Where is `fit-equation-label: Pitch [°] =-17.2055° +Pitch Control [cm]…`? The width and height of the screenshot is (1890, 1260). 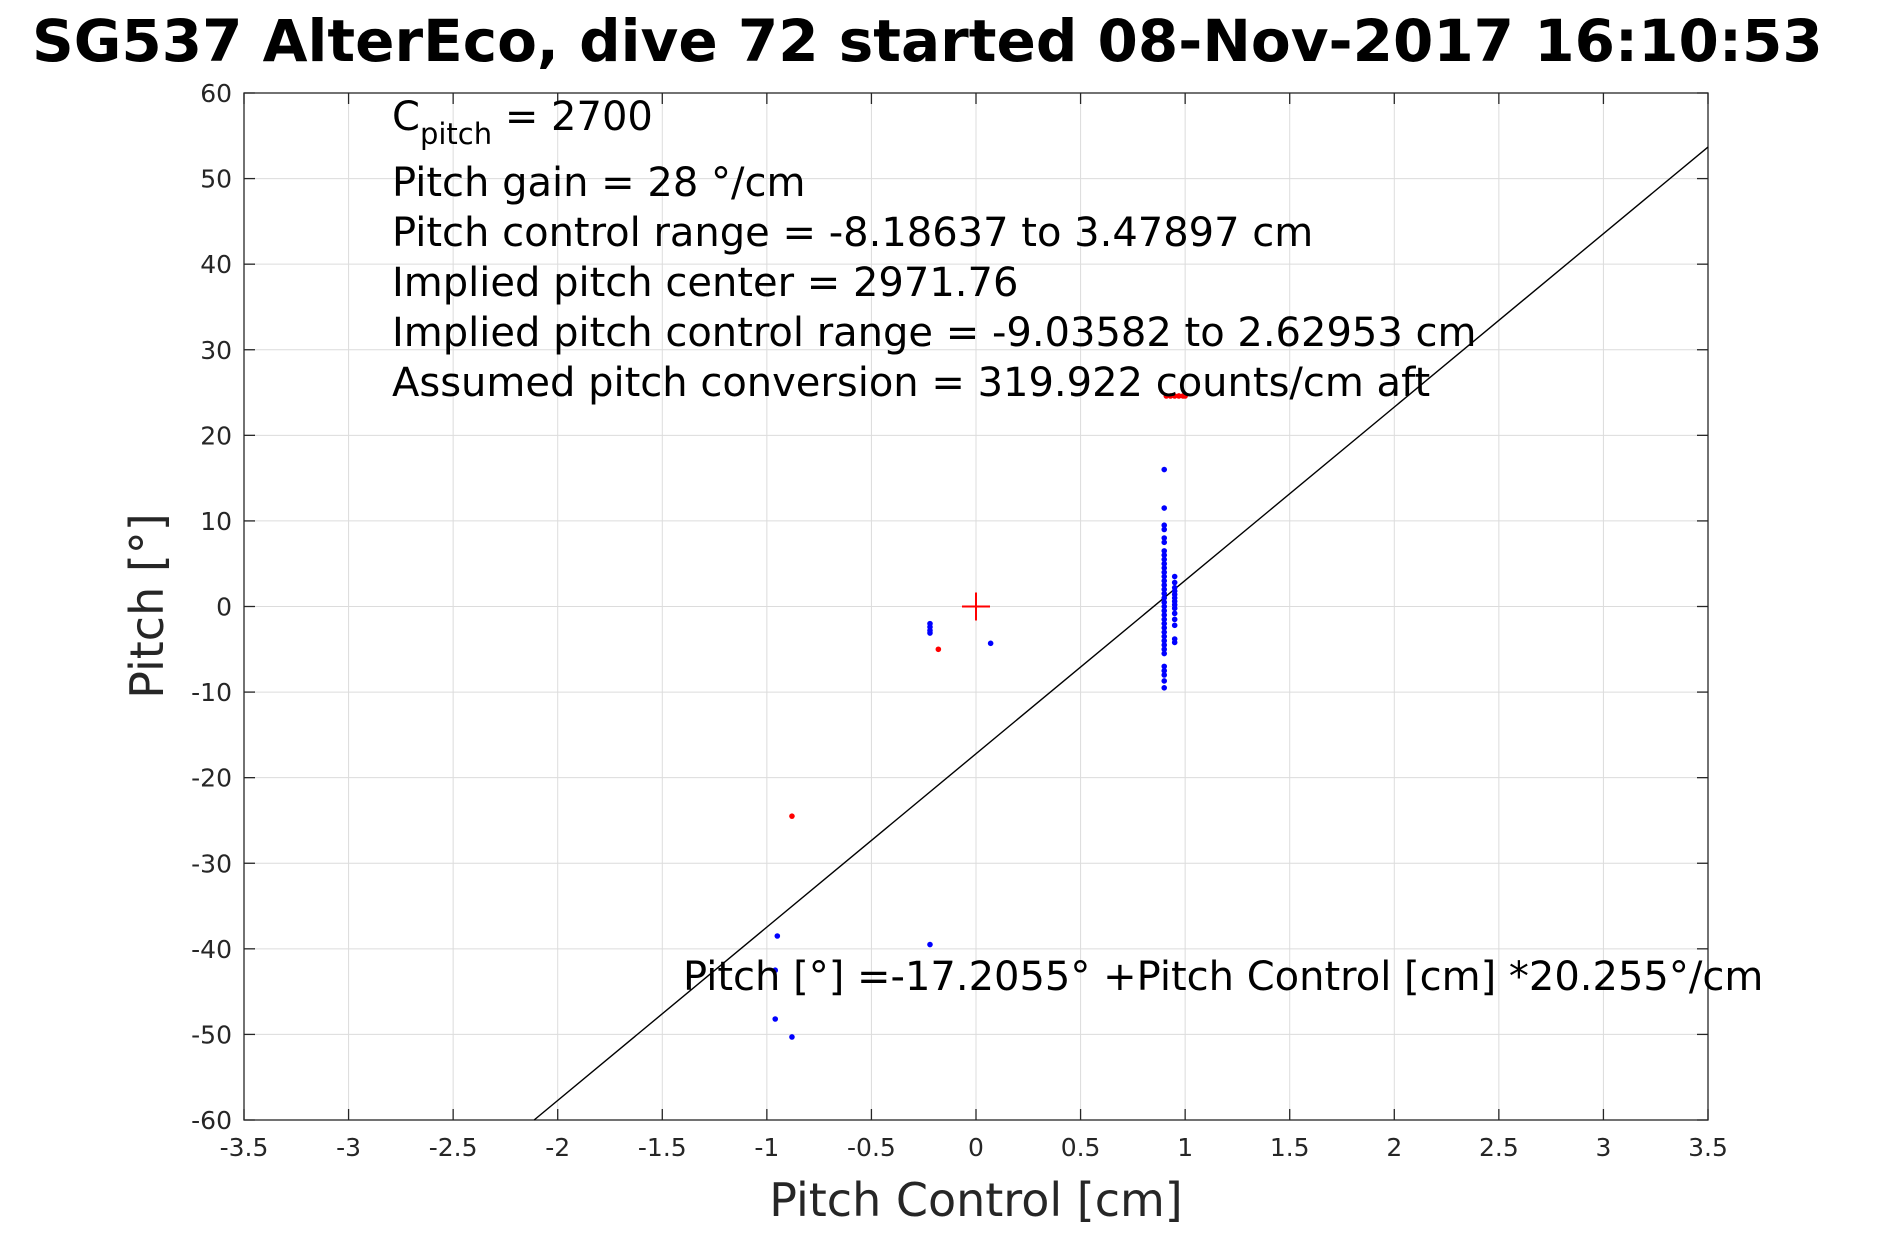 fit-equation-label: Pitch [°] =-17.2055° +Pitch Control [cm]… is located at coordinates (1223, 977).